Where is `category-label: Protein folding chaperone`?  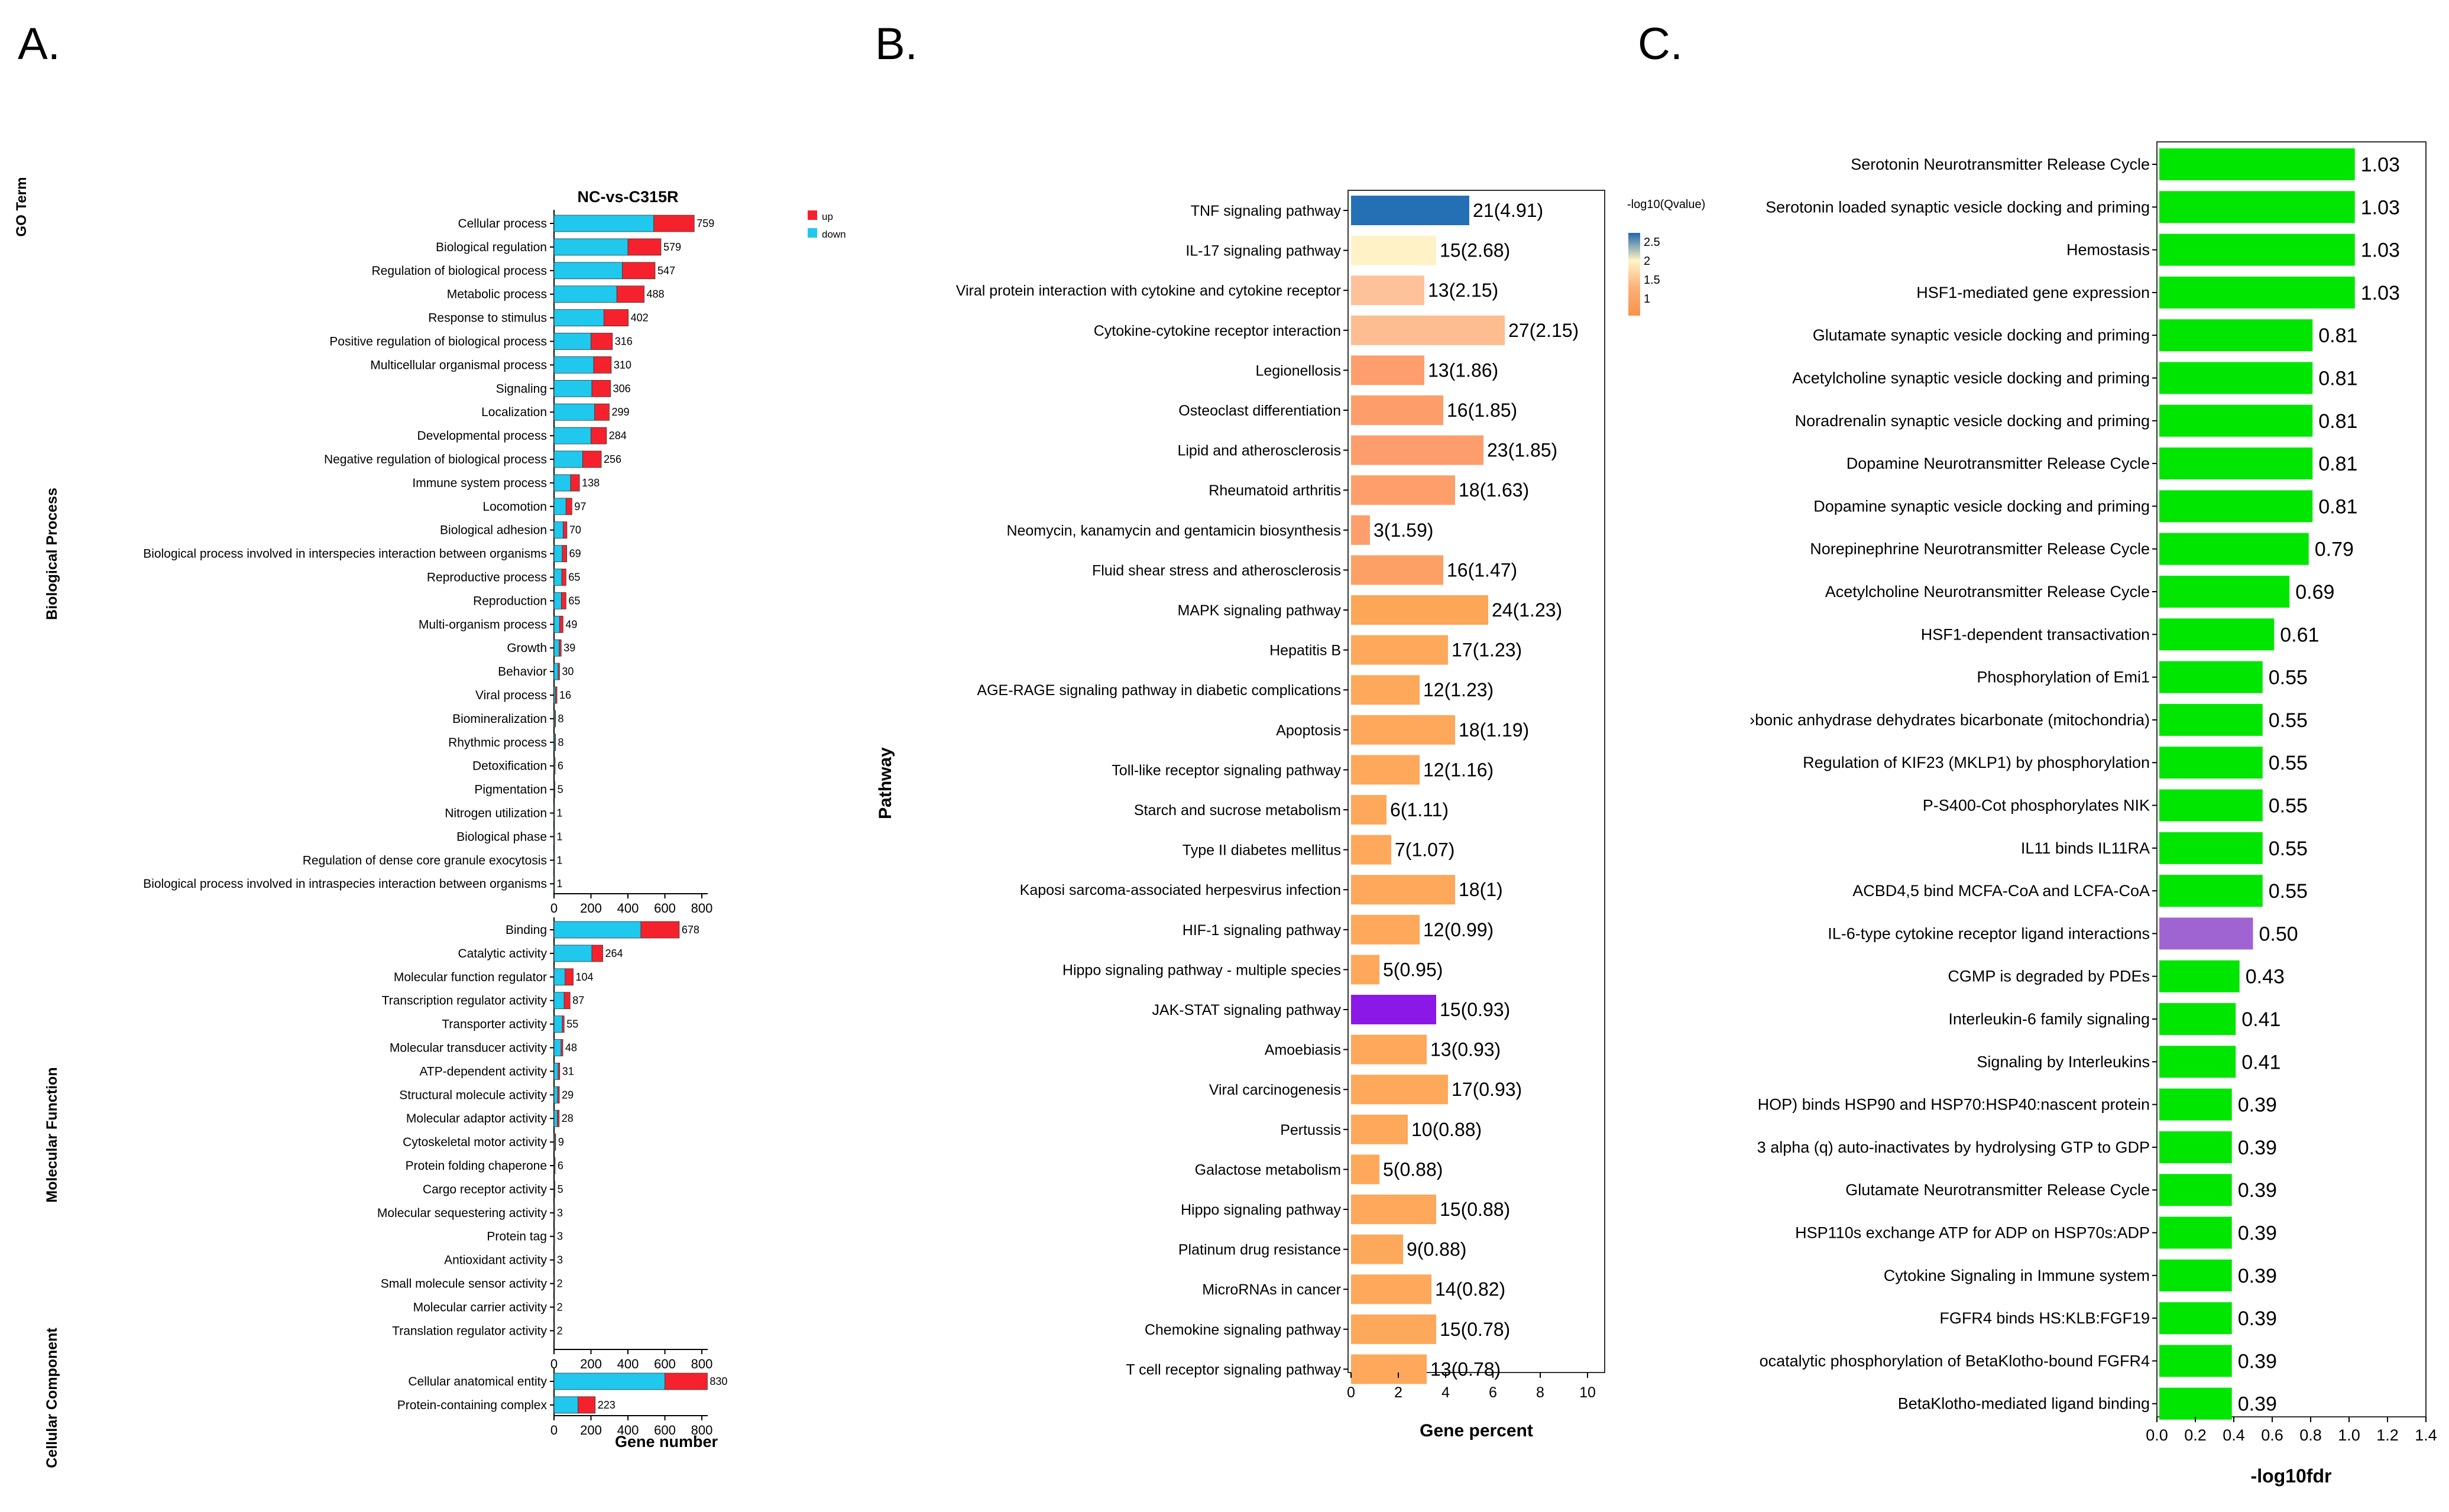
category-label: Protein folding chaperone is located at coordinates (476, 1166).